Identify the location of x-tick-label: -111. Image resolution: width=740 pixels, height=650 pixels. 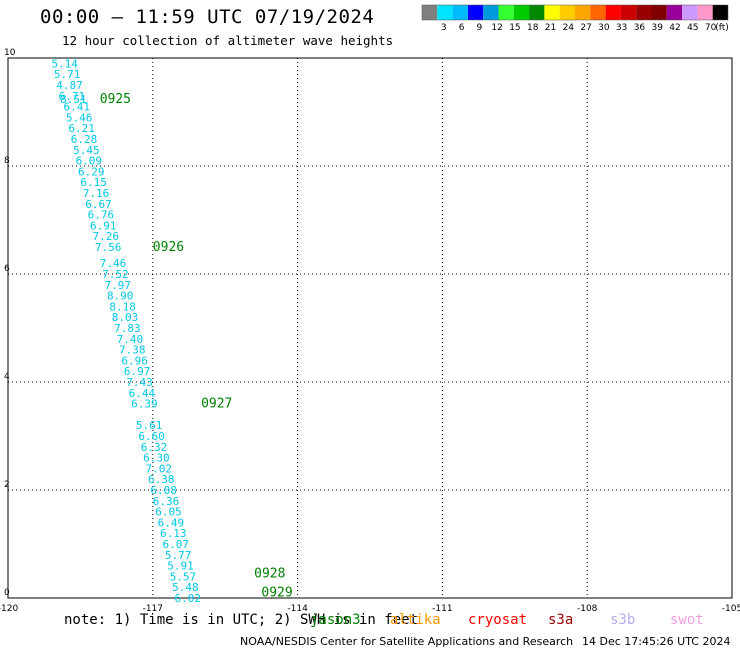
(442, 609).